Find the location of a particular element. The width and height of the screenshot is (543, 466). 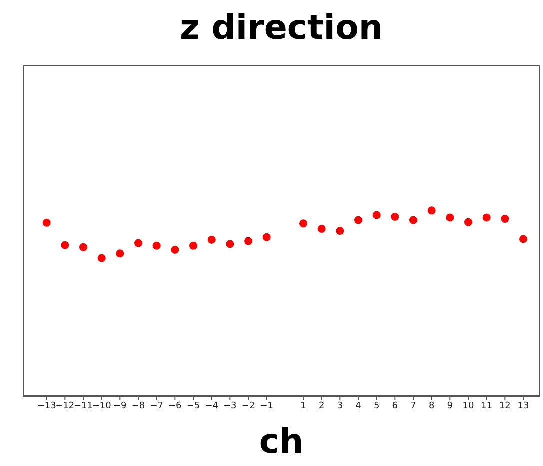

x-tick-label: 1 is located at coordinates (303, 406).